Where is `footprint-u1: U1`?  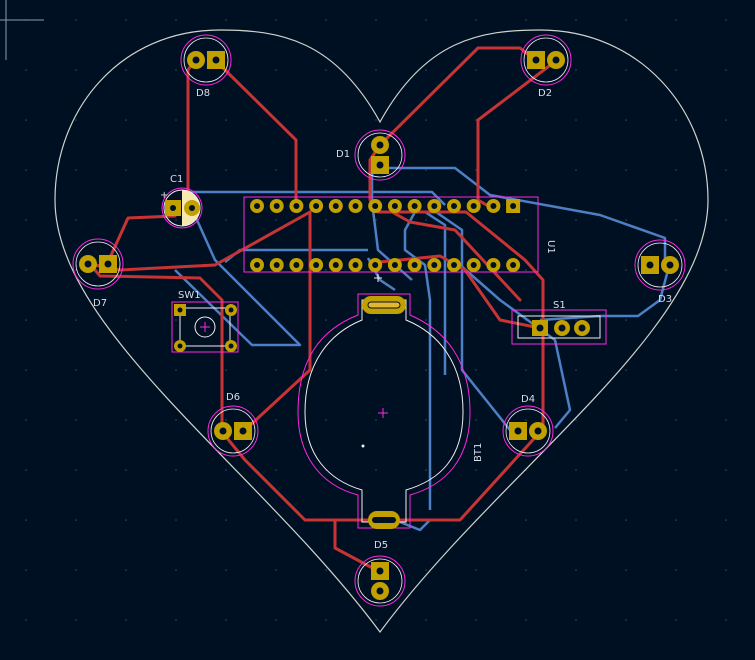
footprint-u1: U1 is located at coordinates (399, 234).